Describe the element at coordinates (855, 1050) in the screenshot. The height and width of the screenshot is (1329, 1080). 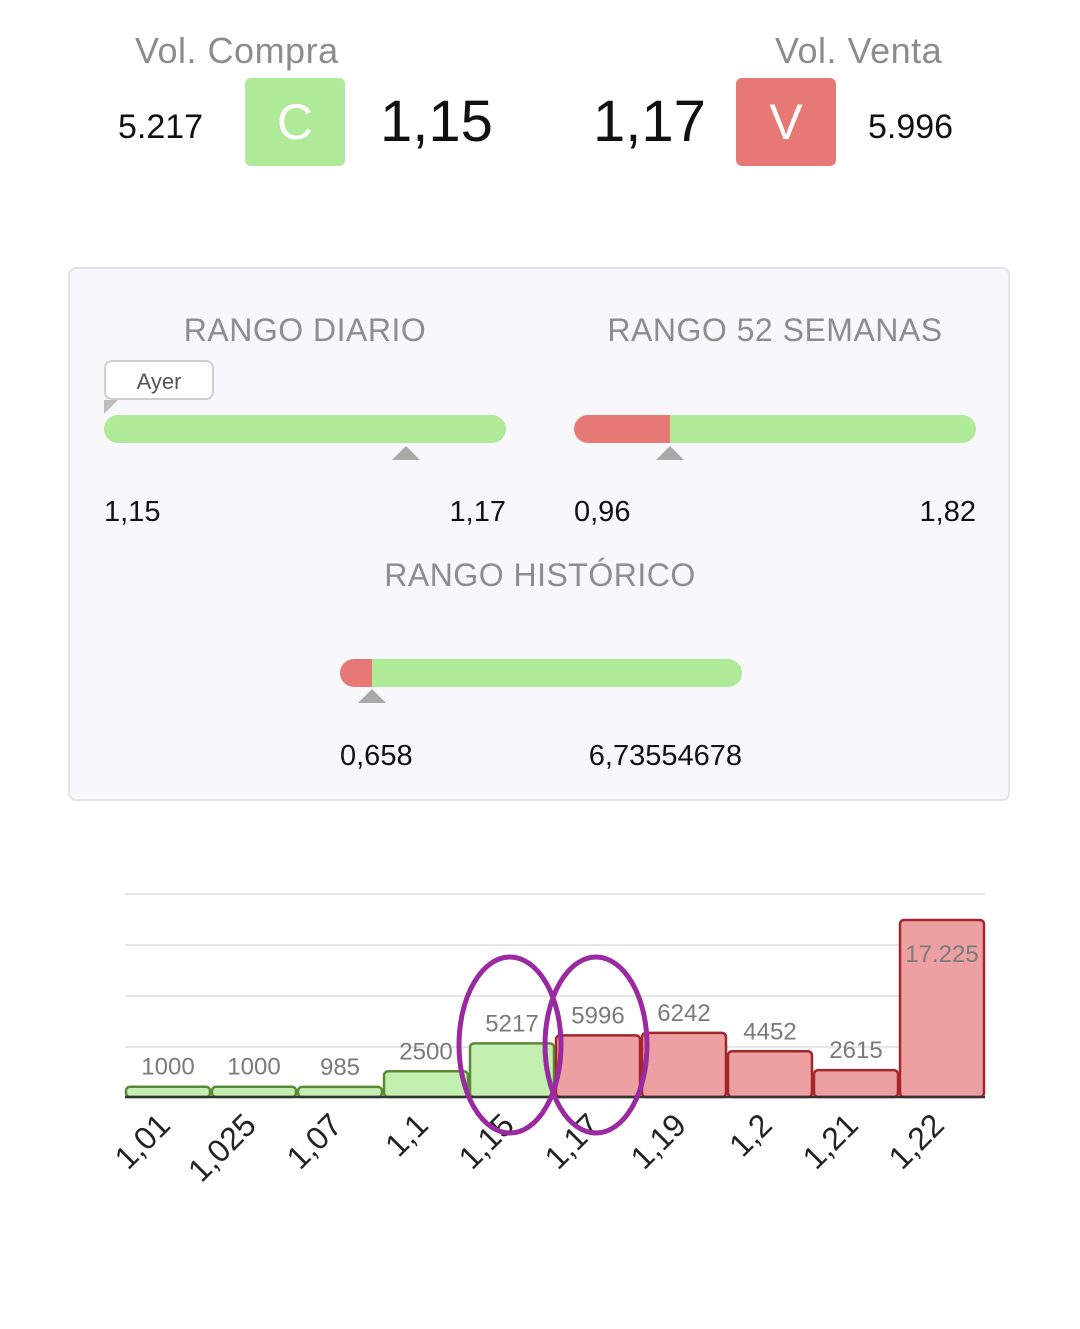
I see `chart-value-label: 2615` at that location.